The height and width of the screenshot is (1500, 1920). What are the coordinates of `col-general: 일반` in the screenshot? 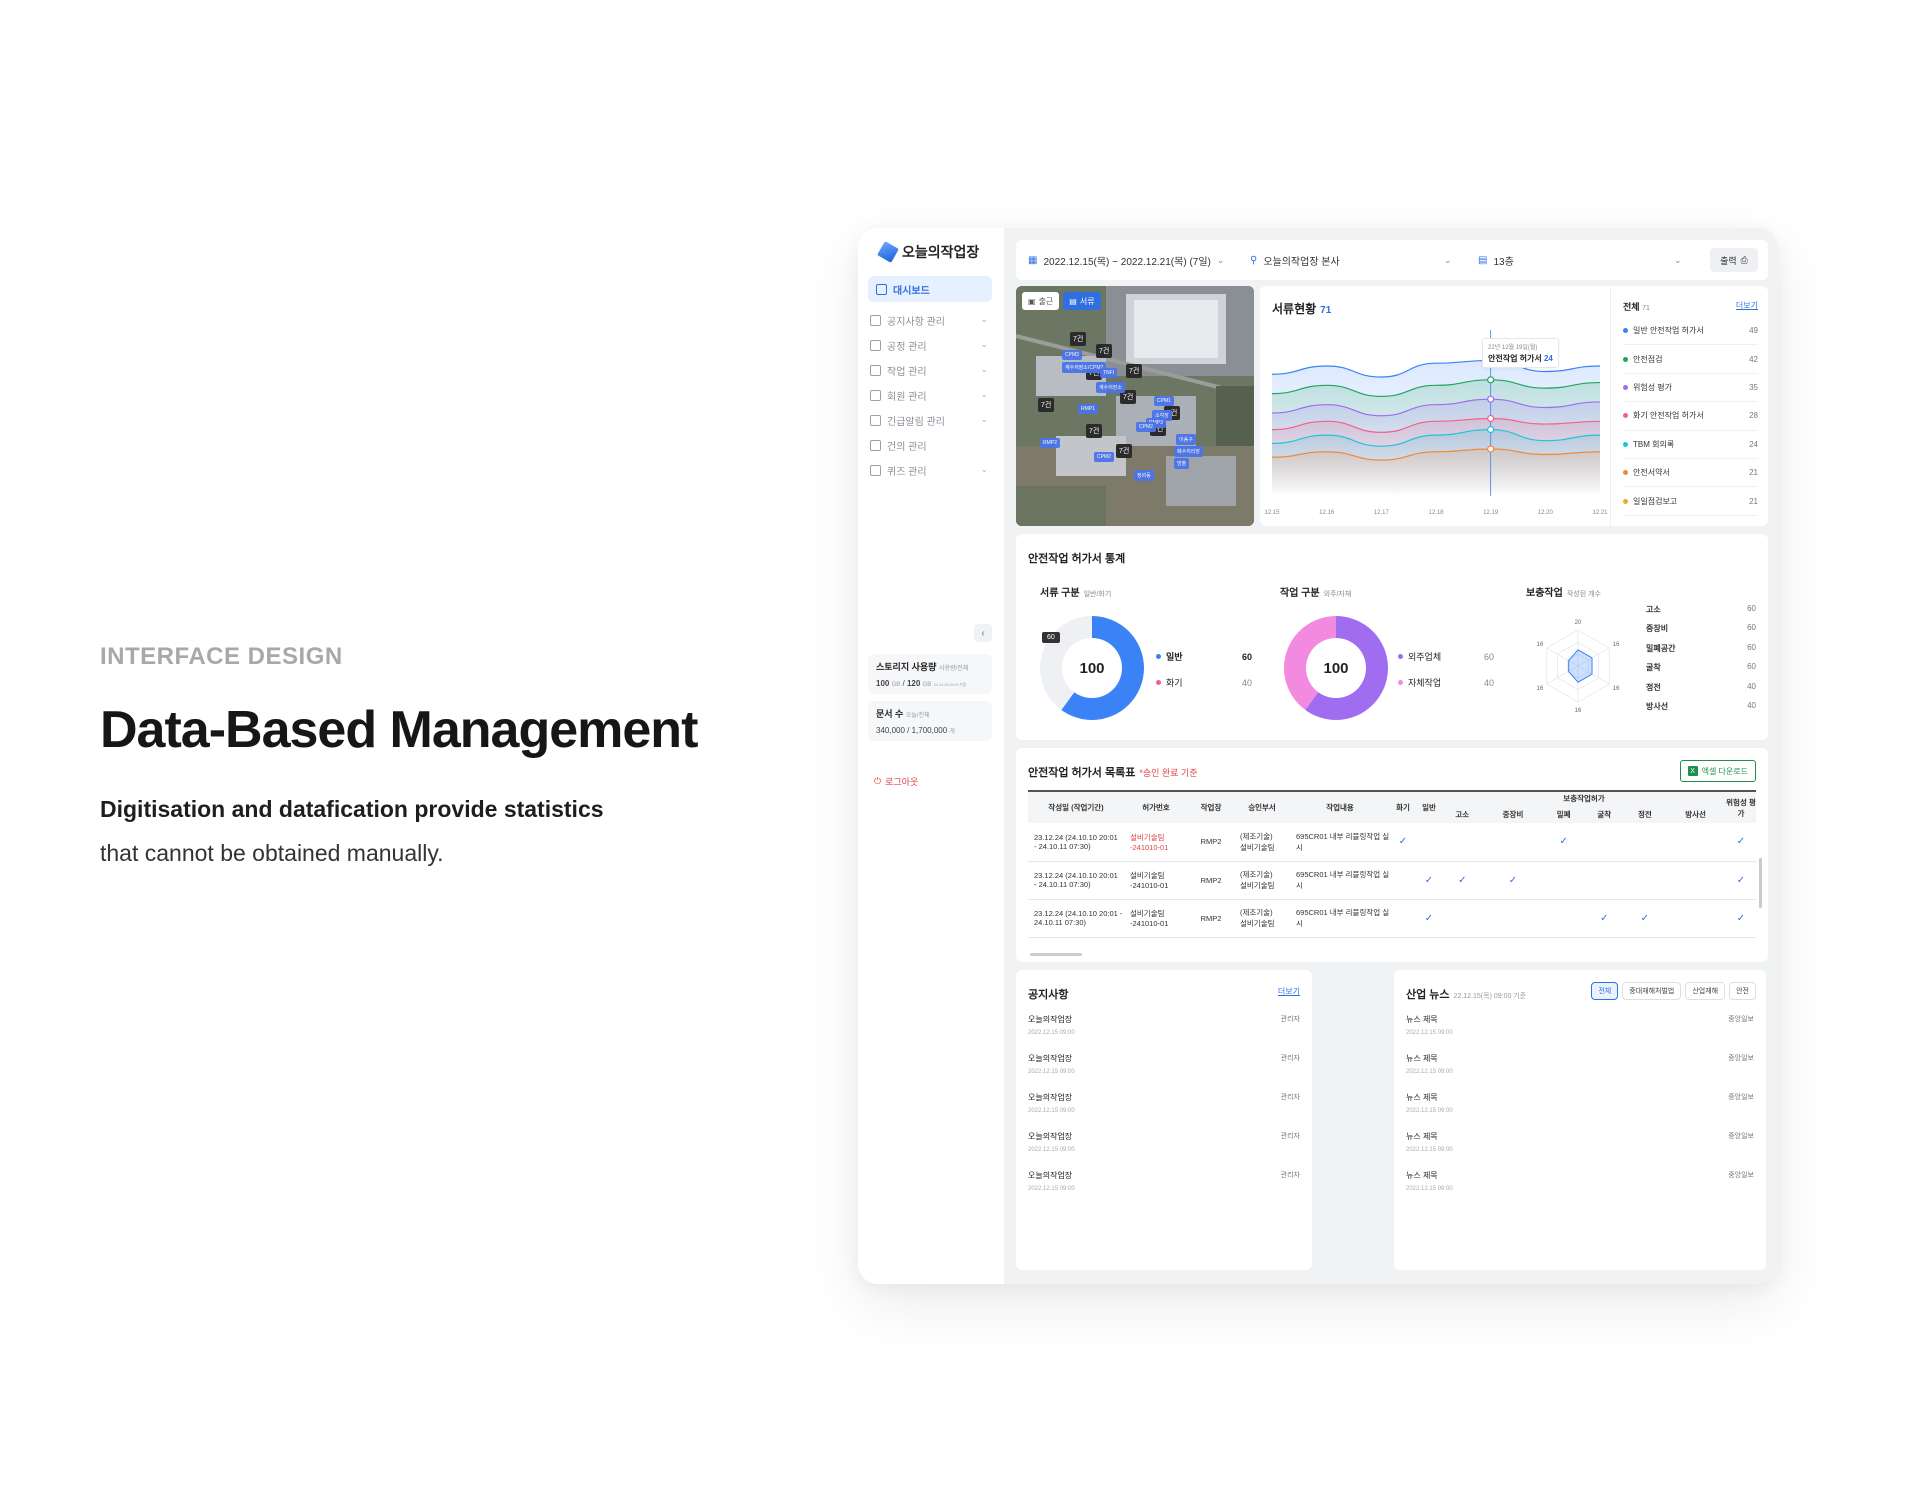 It's located at (1429, 806).